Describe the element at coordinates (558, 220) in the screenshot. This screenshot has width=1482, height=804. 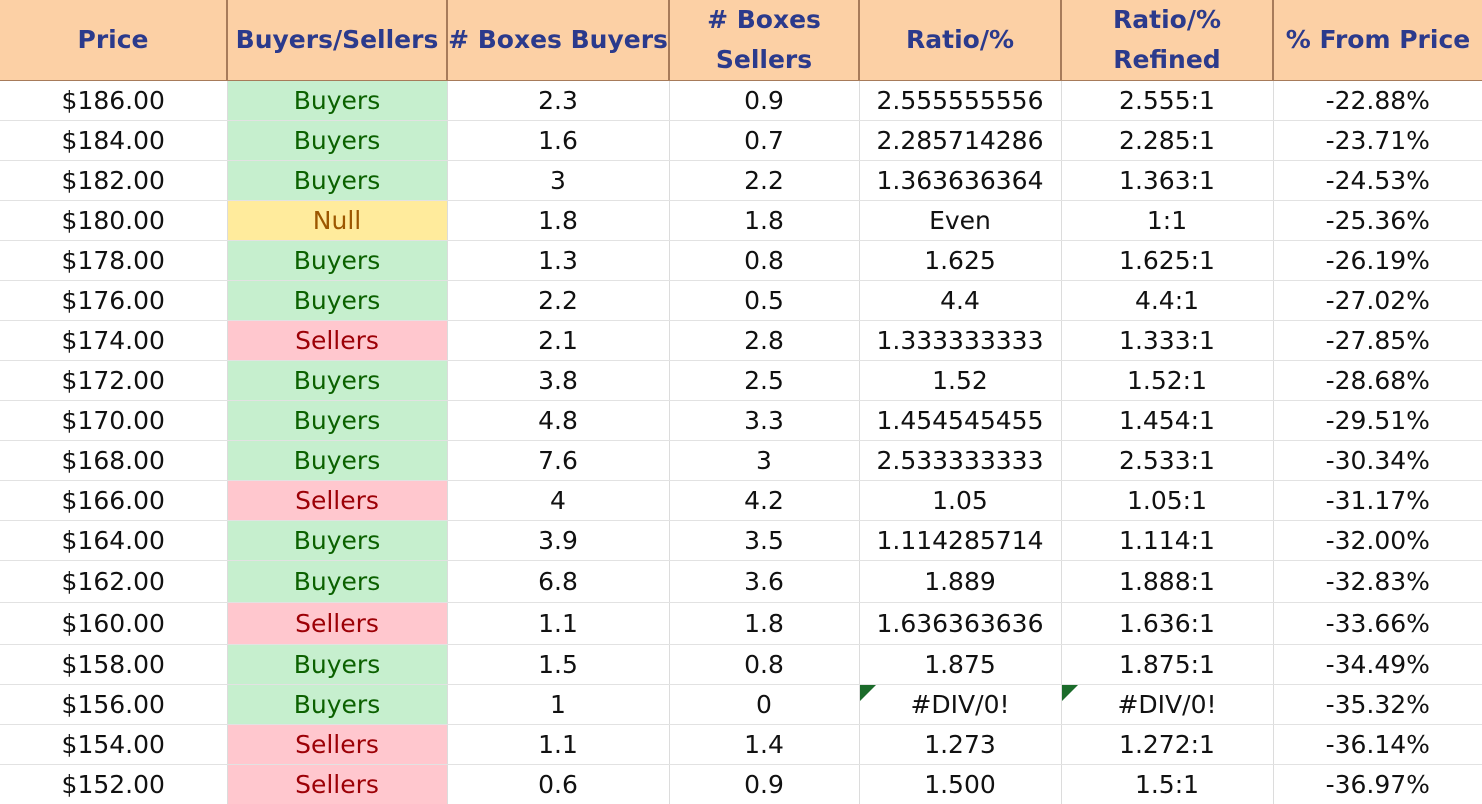
I see `cell-boxes-buyers: 1.8` at that location.